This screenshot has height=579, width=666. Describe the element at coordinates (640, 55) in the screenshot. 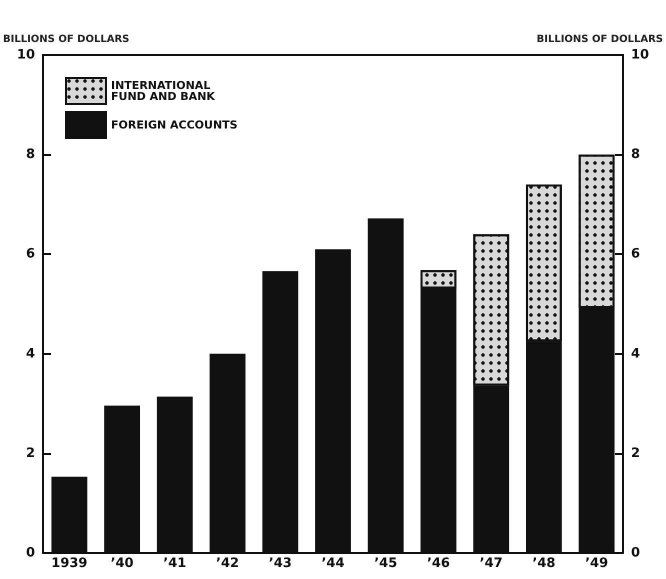

I see `y2-tick-label: 10` at that location.